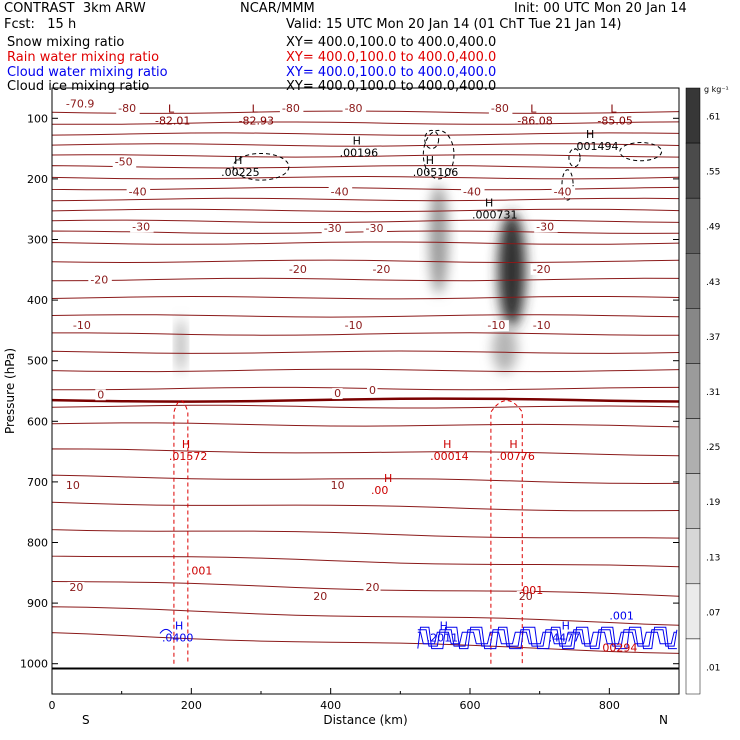 Image resolution: width=740 pixels, height=740 pixels. I want to click on extremum-value-14: .2011, so click(443, 637).